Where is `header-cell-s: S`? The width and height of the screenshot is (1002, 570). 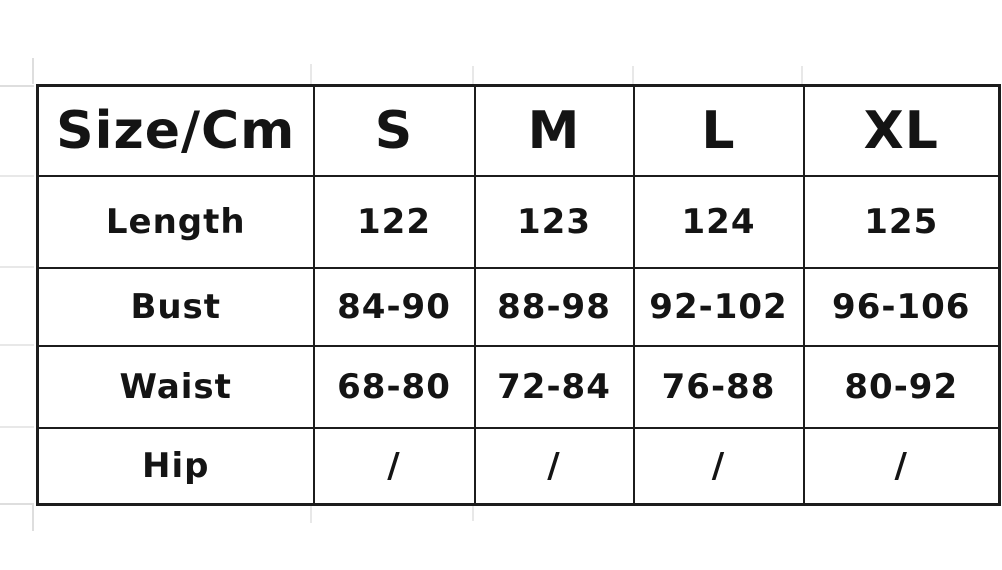
header-cell-s: S is located at coordinates (394, 130).